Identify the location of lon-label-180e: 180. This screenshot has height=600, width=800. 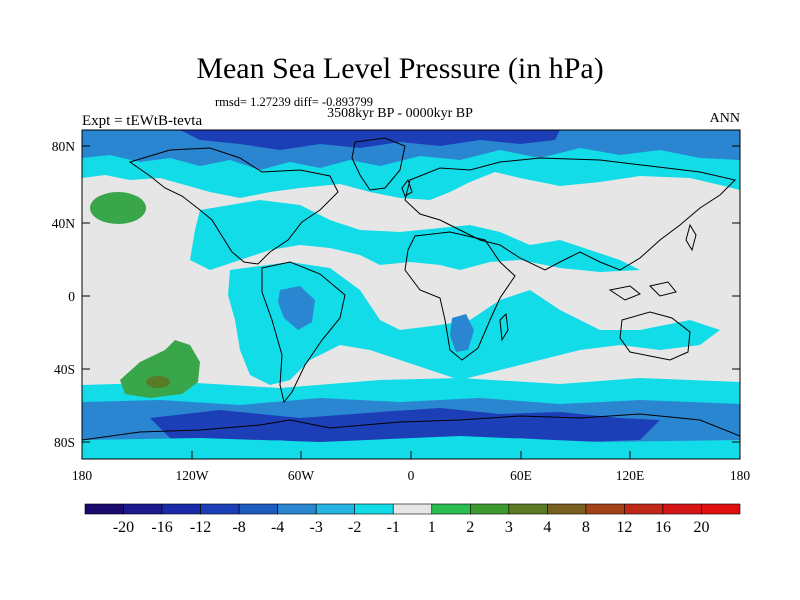
(740, 475).